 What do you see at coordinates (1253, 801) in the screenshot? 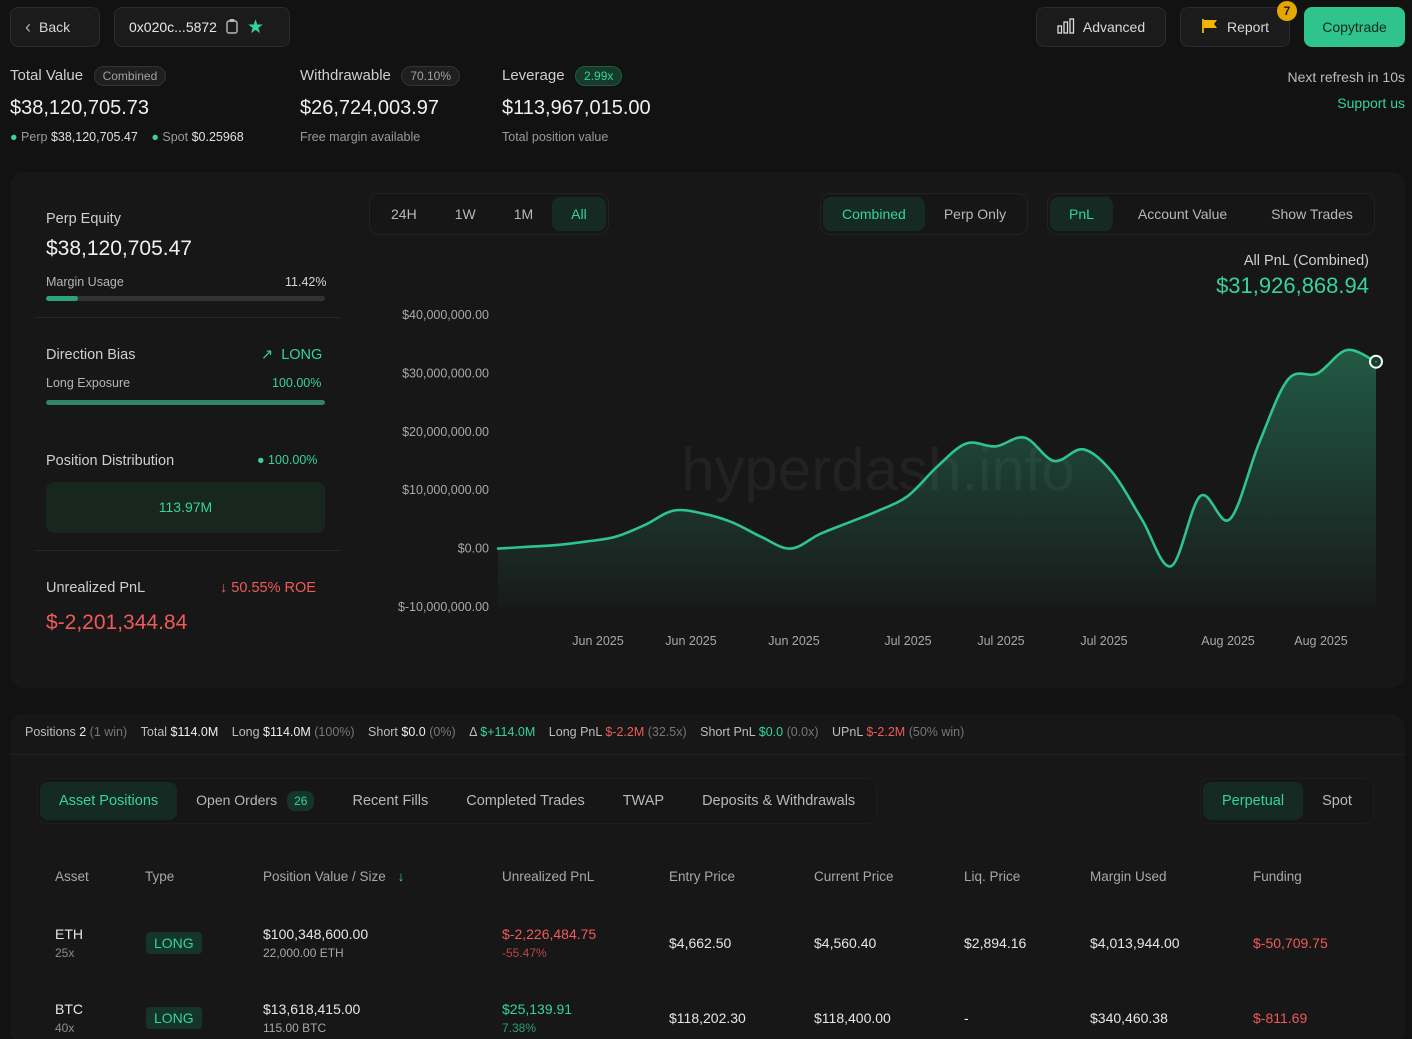
I see `tab-perpetual: Perpetual` at bounding box center [1253, 801].